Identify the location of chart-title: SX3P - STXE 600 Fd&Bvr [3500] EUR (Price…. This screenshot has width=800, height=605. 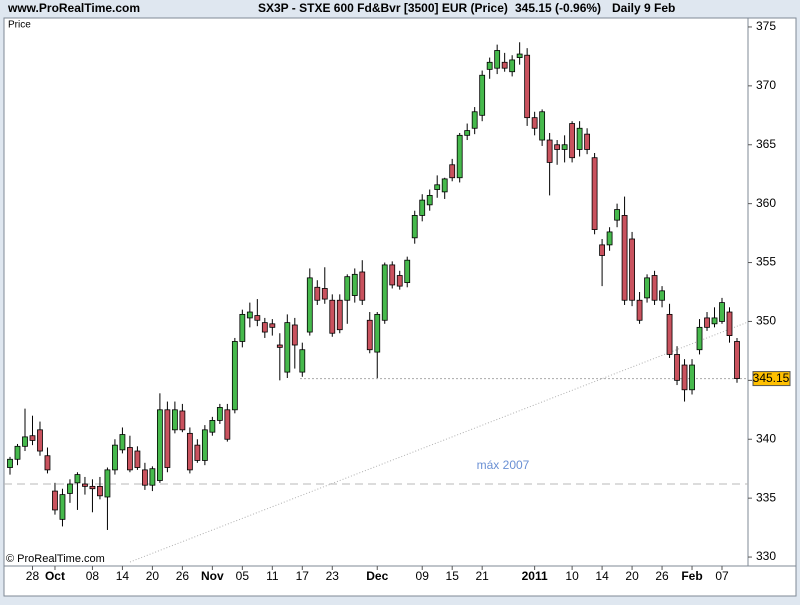
(383, 8).